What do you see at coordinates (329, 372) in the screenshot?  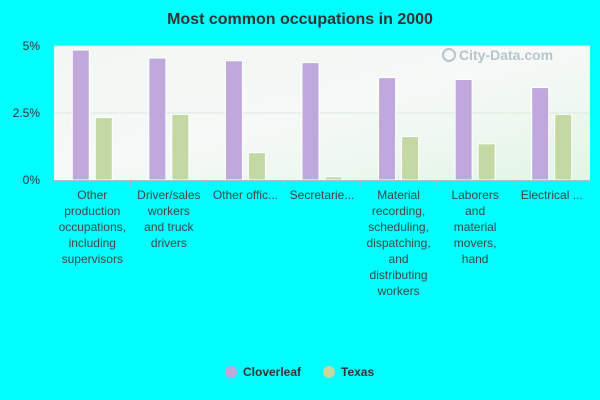 I see `legend-swatch-texas` at bounding box center [329, 372].